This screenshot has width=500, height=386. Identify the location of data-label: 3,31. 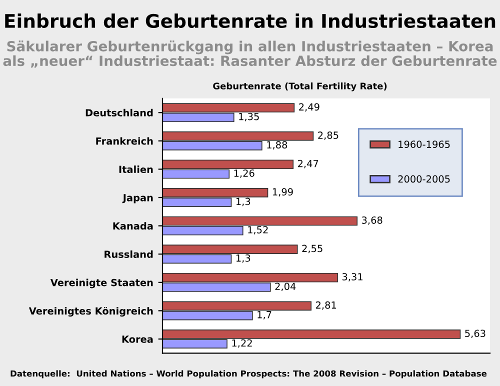
(352, 277).